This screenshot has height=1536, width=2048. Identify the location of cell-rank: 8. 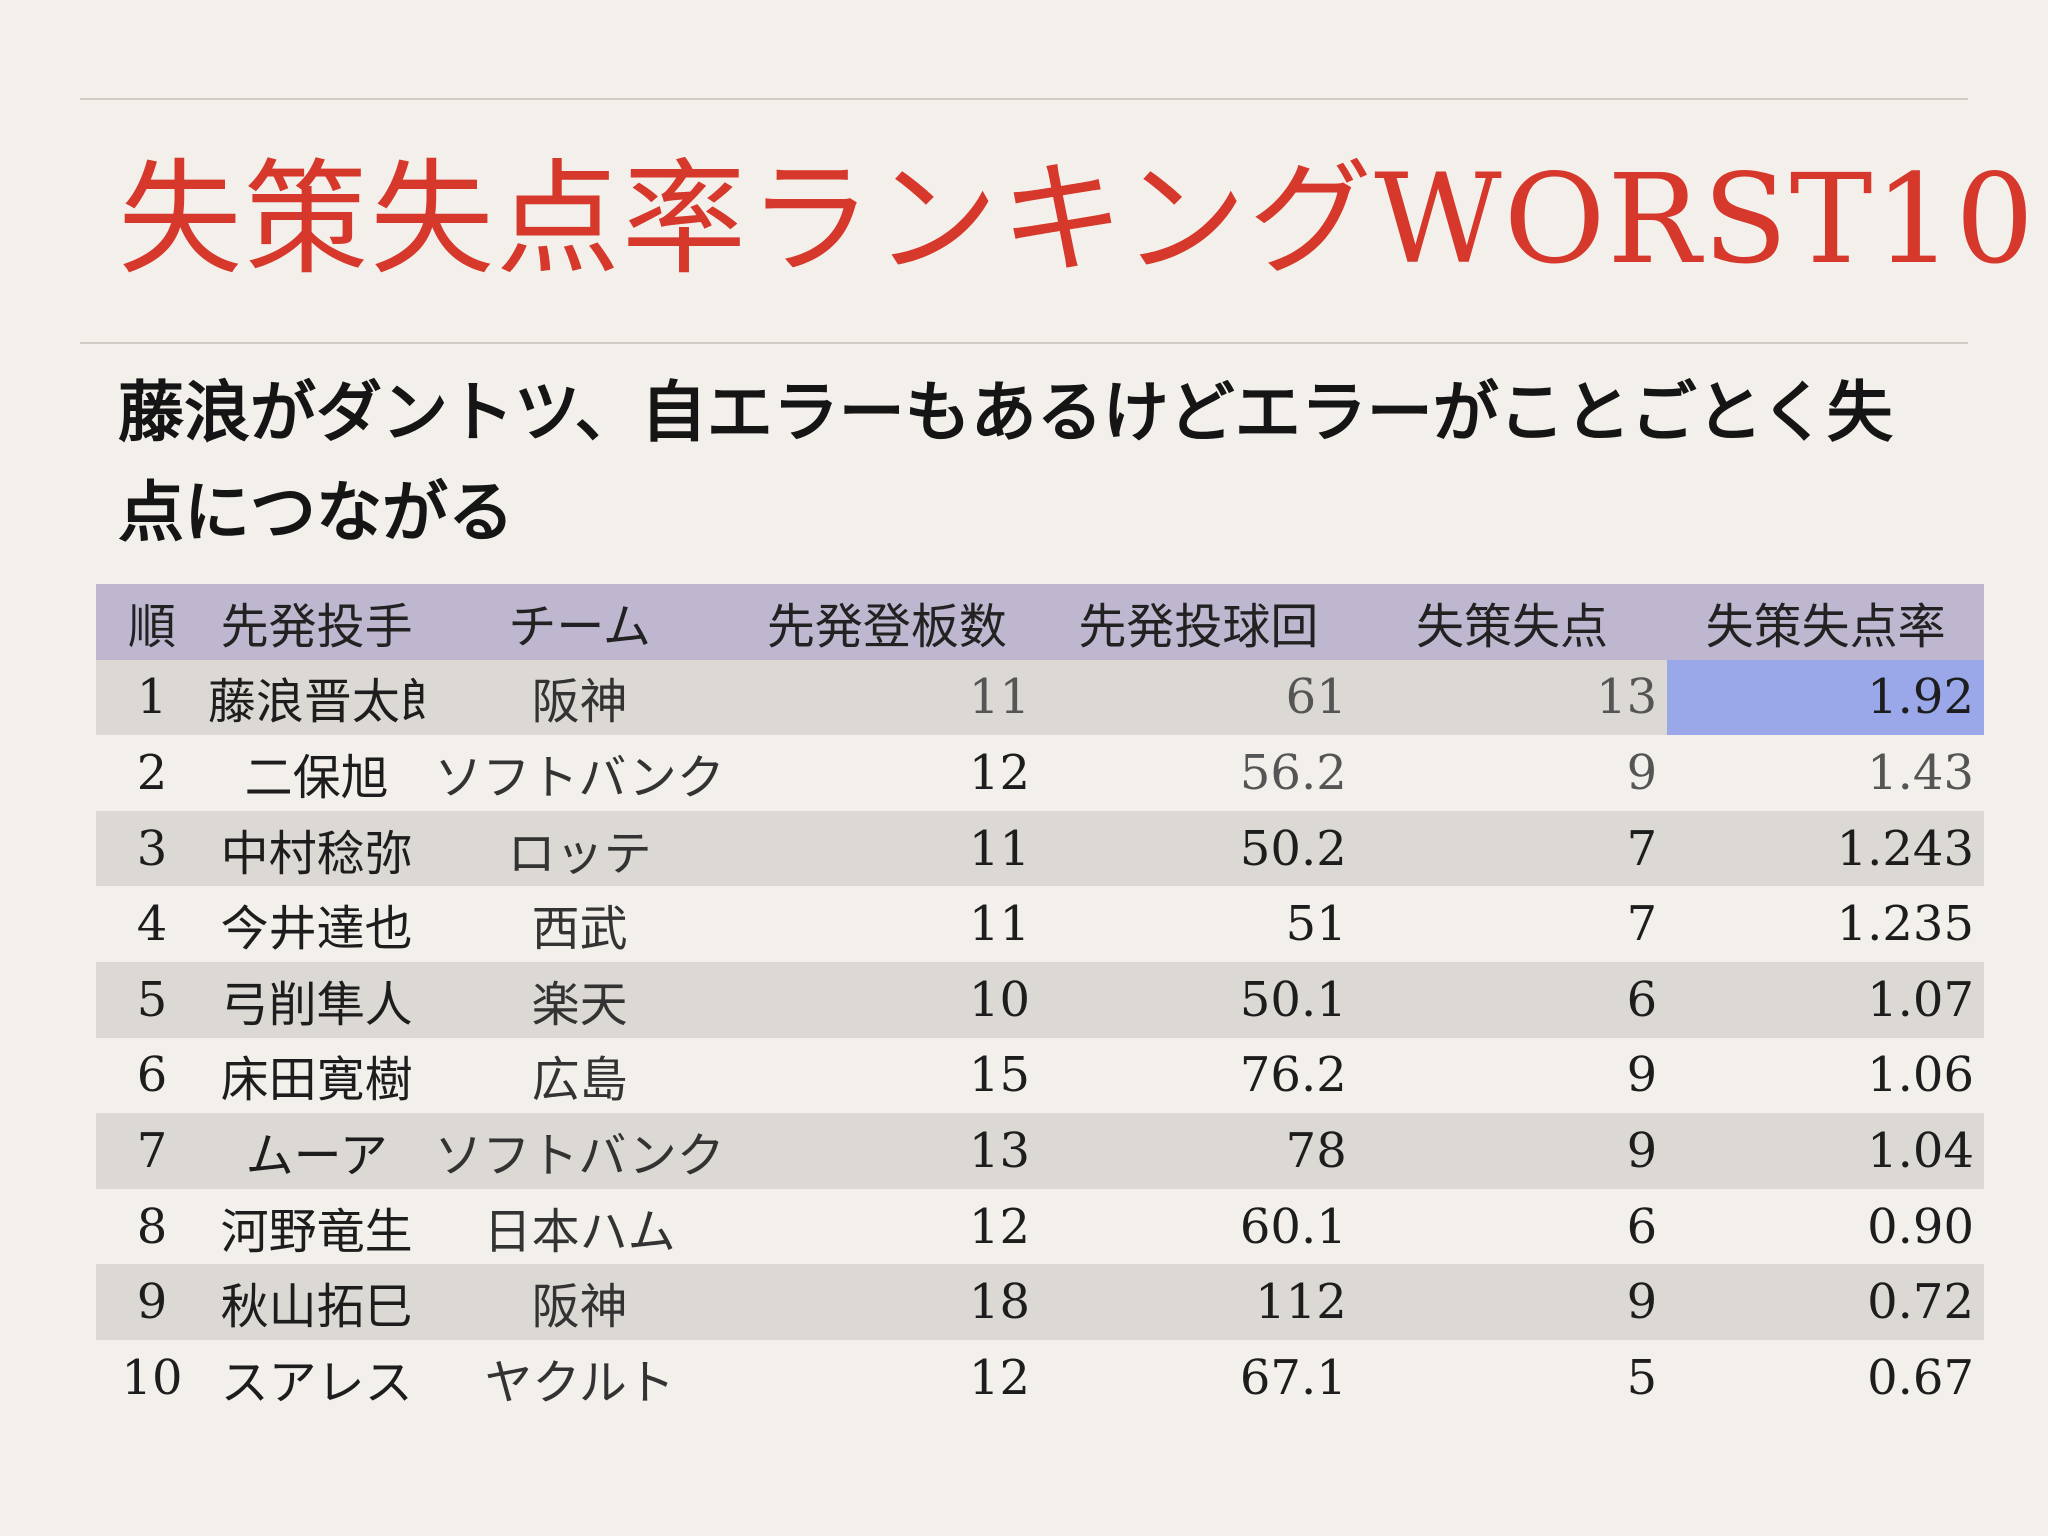
(152, 1226).